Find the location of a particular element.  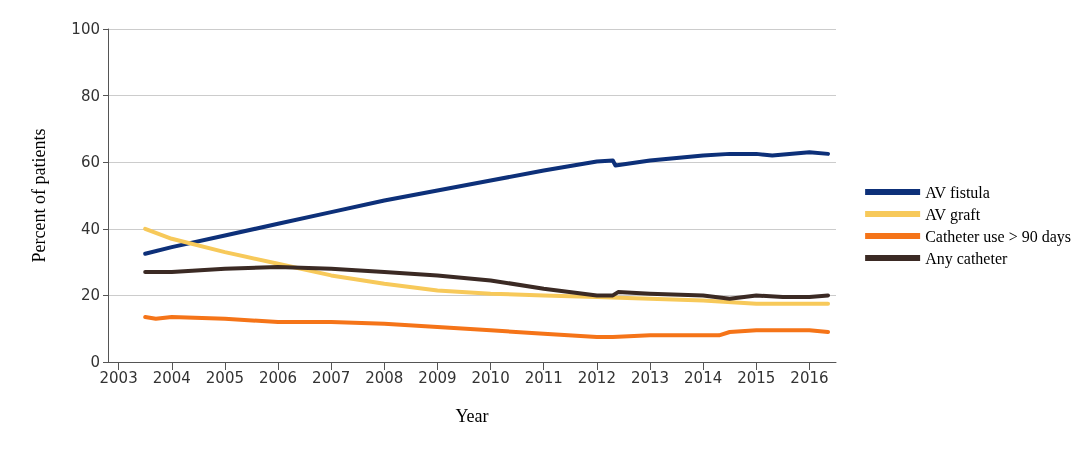

y-tick-label: 60 is located at coordinates (90, 162).